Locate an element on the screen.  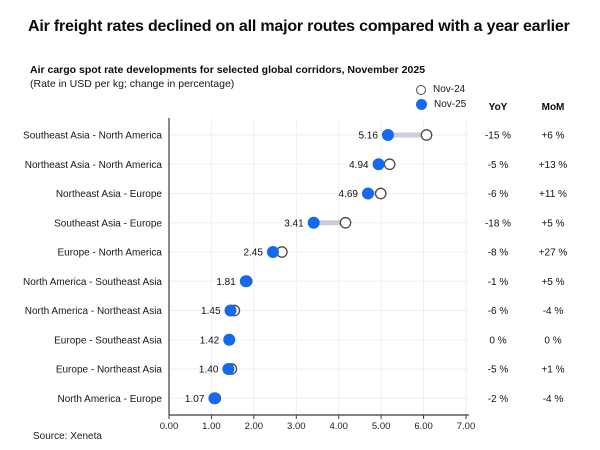
source-note: Source: Xeneta is located at coordinates (67, 436).